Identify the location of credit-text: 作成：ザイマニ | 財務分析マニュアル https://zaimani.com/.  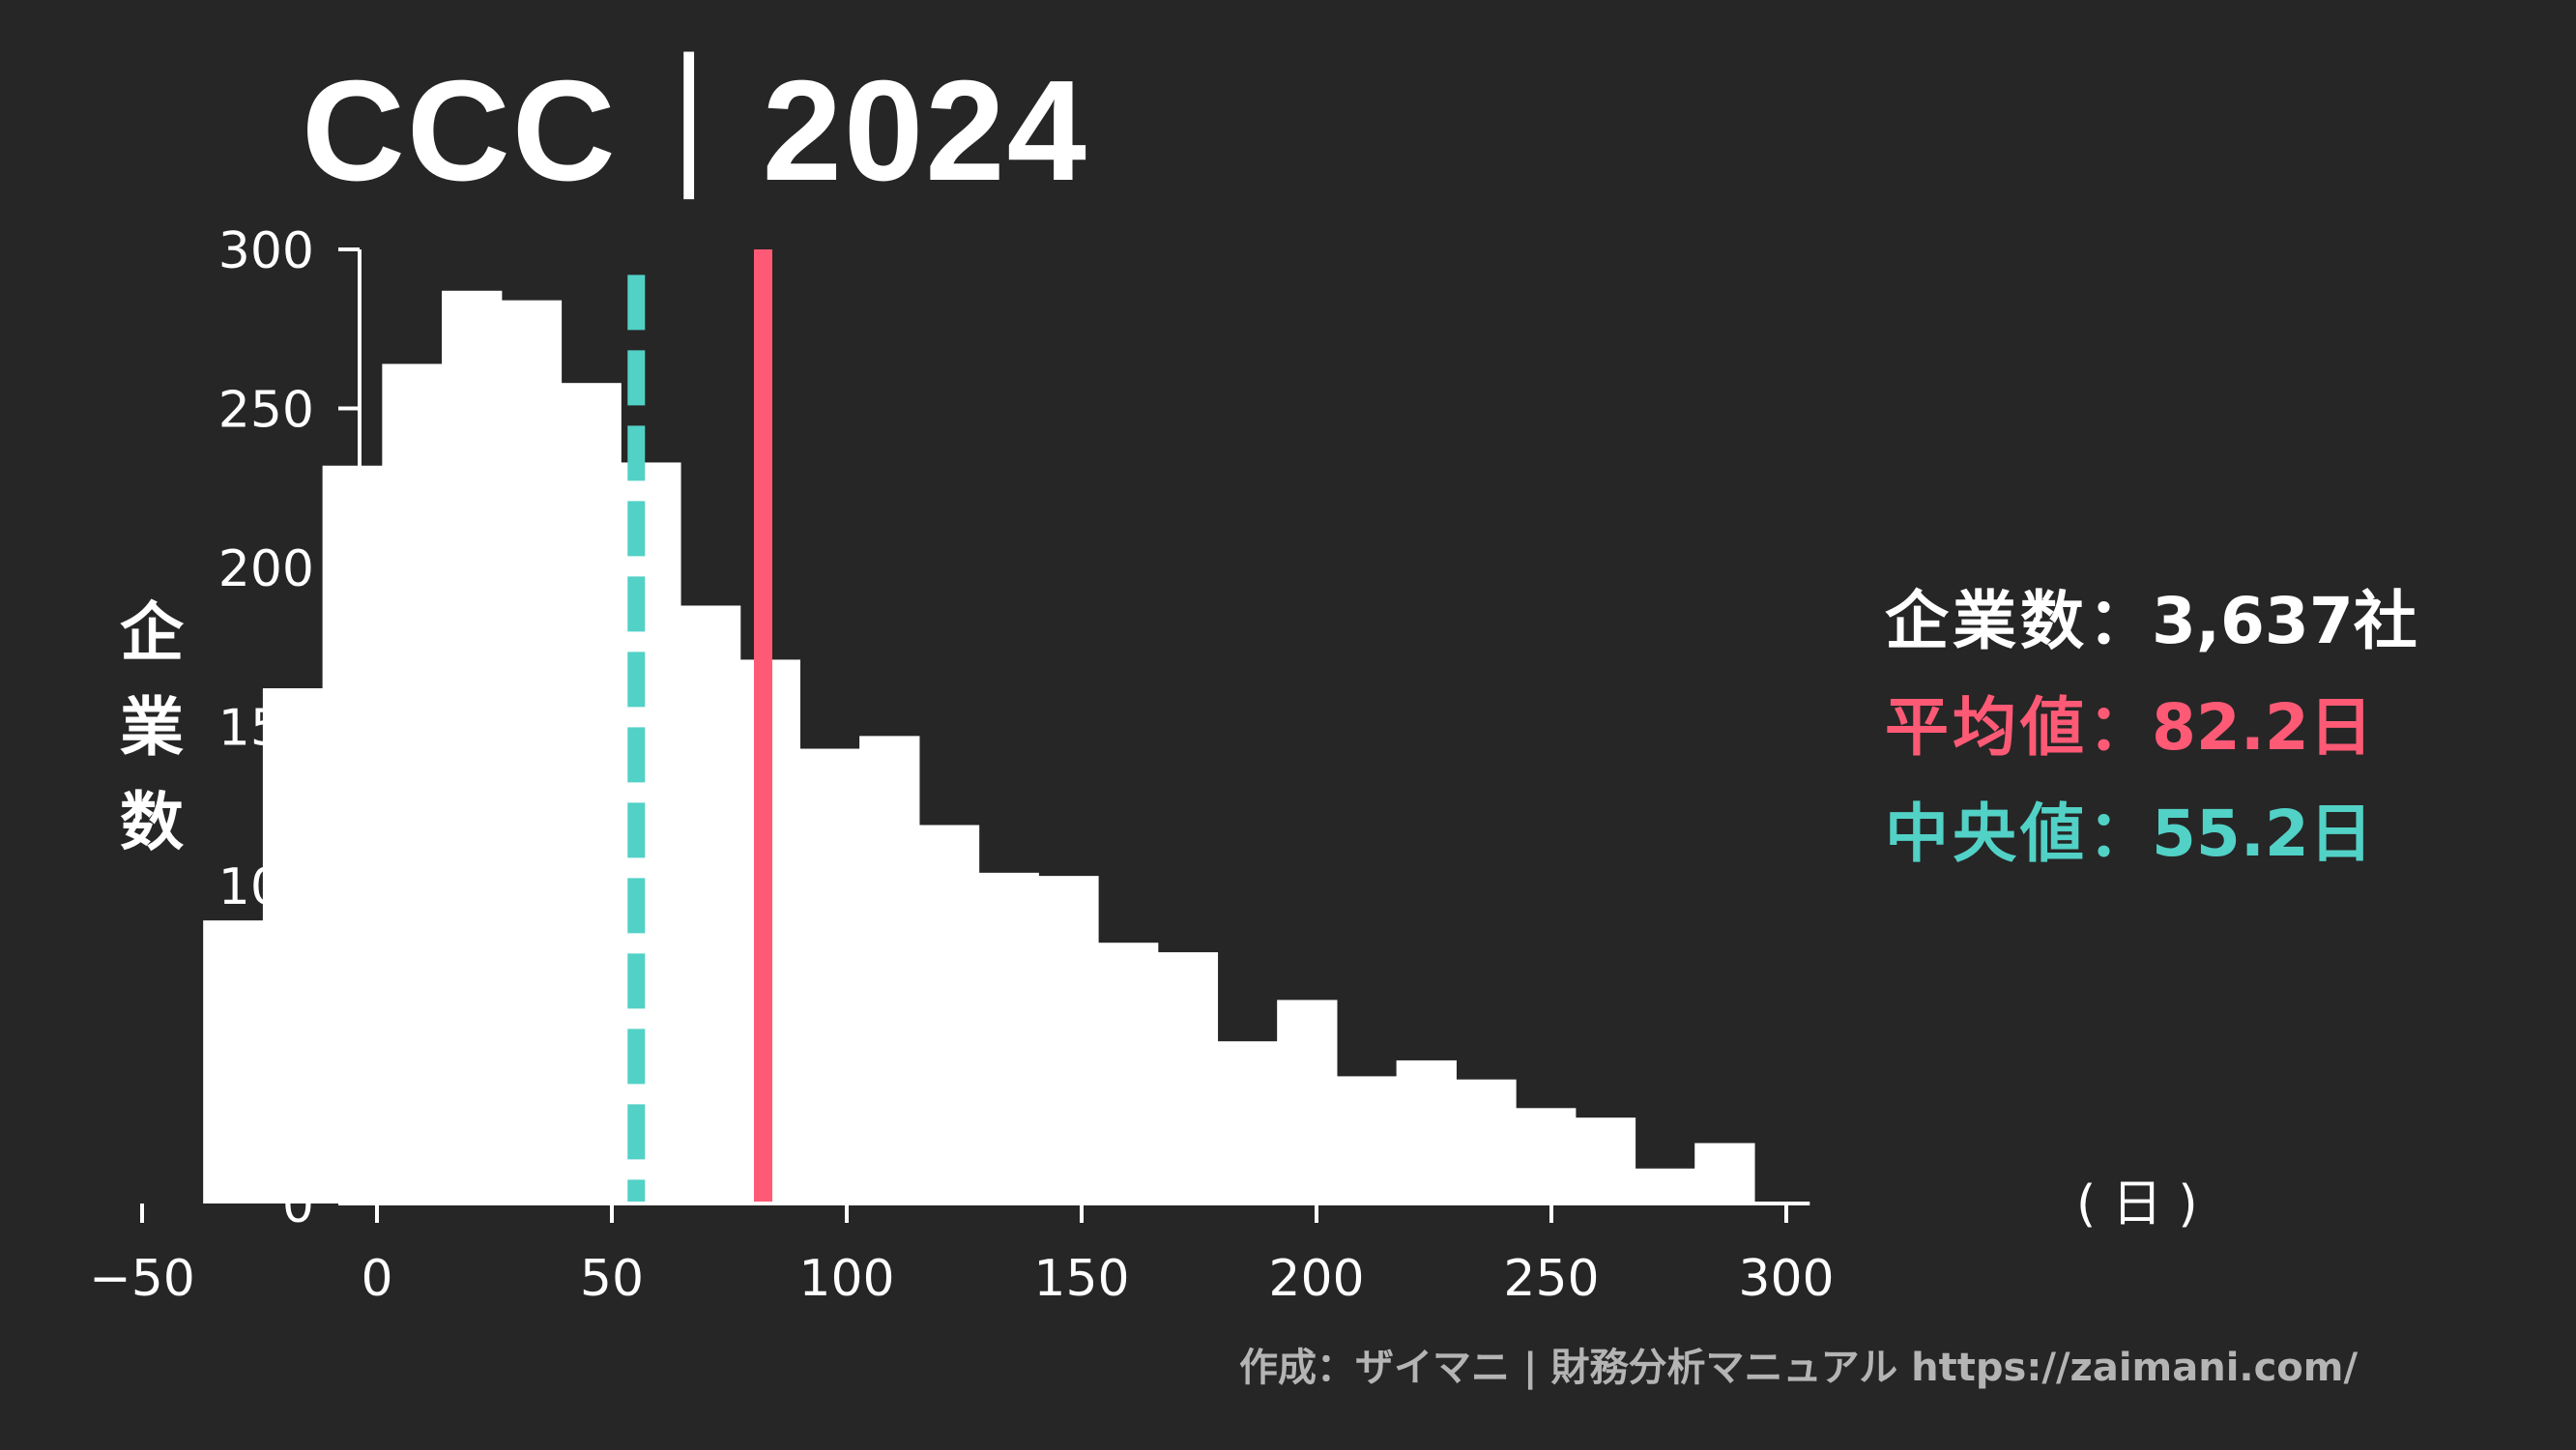
(1799, 1368).